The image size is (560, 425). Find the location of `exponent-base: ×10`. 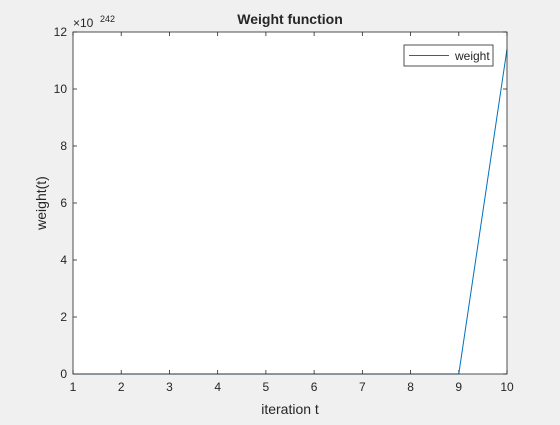

exponent-base: ×10 is located at coordinates (83, 23).